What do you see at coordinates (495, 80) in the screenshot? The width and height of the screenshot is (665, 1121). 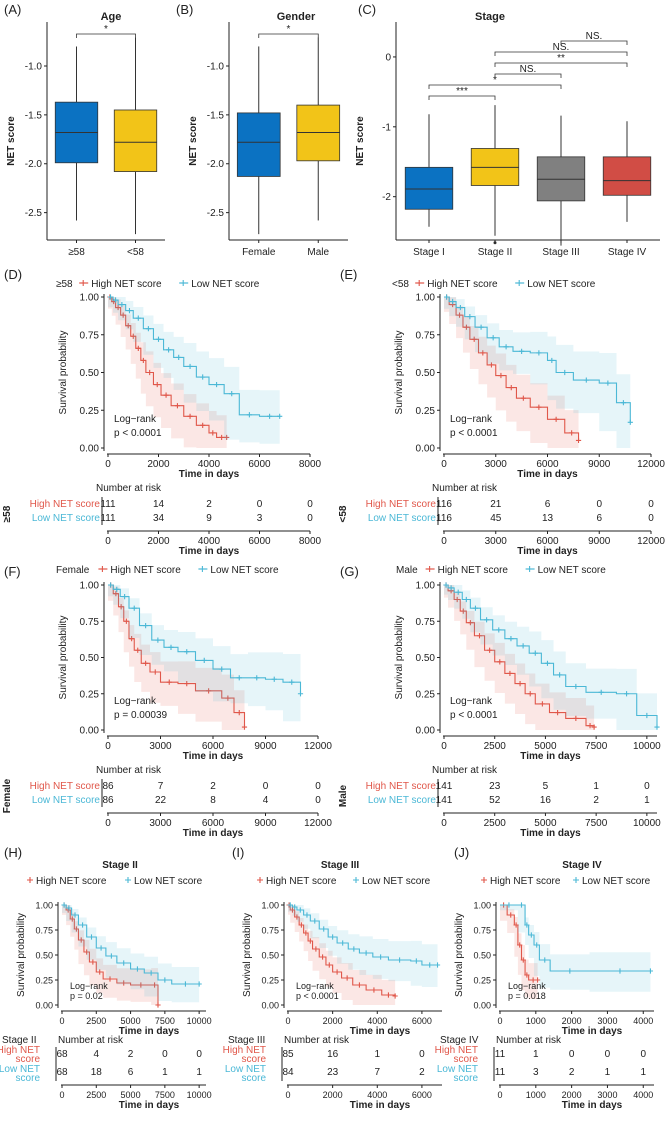 I see `significance-label: *` at bounding box center [495, 80].